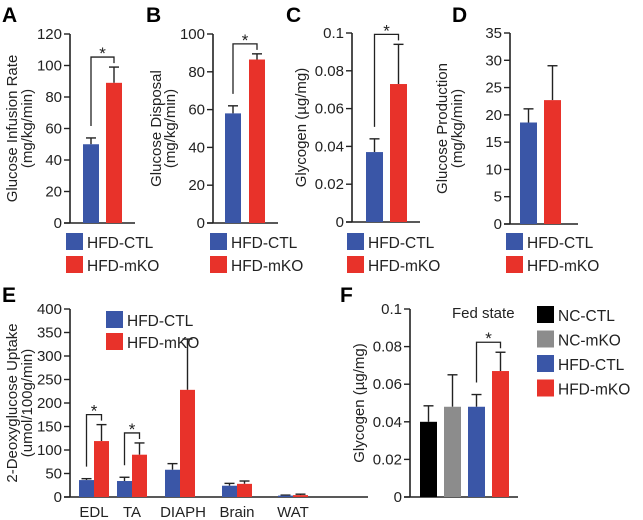  Describe the element at coordinates (49, 427) in the screenshot. I see `y-tick-label: 150` at that location.